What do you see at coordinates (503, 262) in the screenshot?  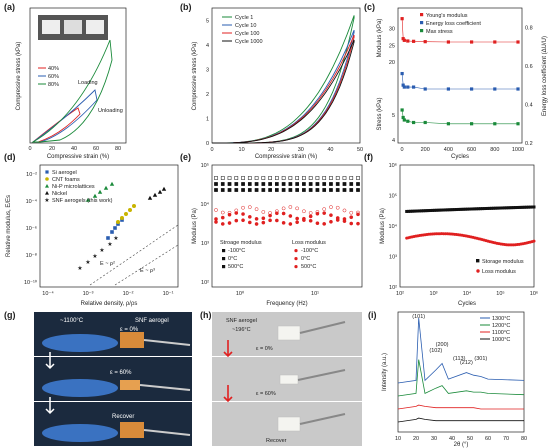 I see `f-legend-label: Storage modulus` at bounding box center [503, 262].